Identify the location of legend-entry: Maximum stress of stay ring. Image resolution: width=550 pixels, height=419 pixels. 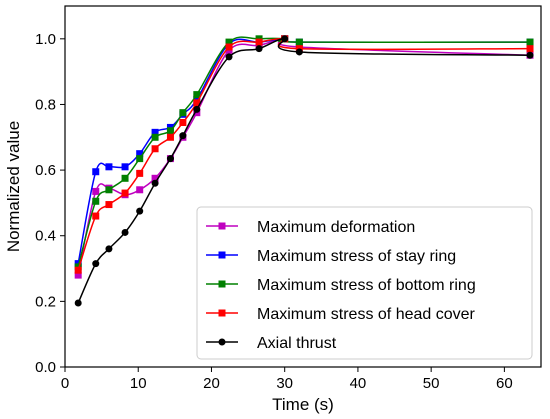
(331, 256).